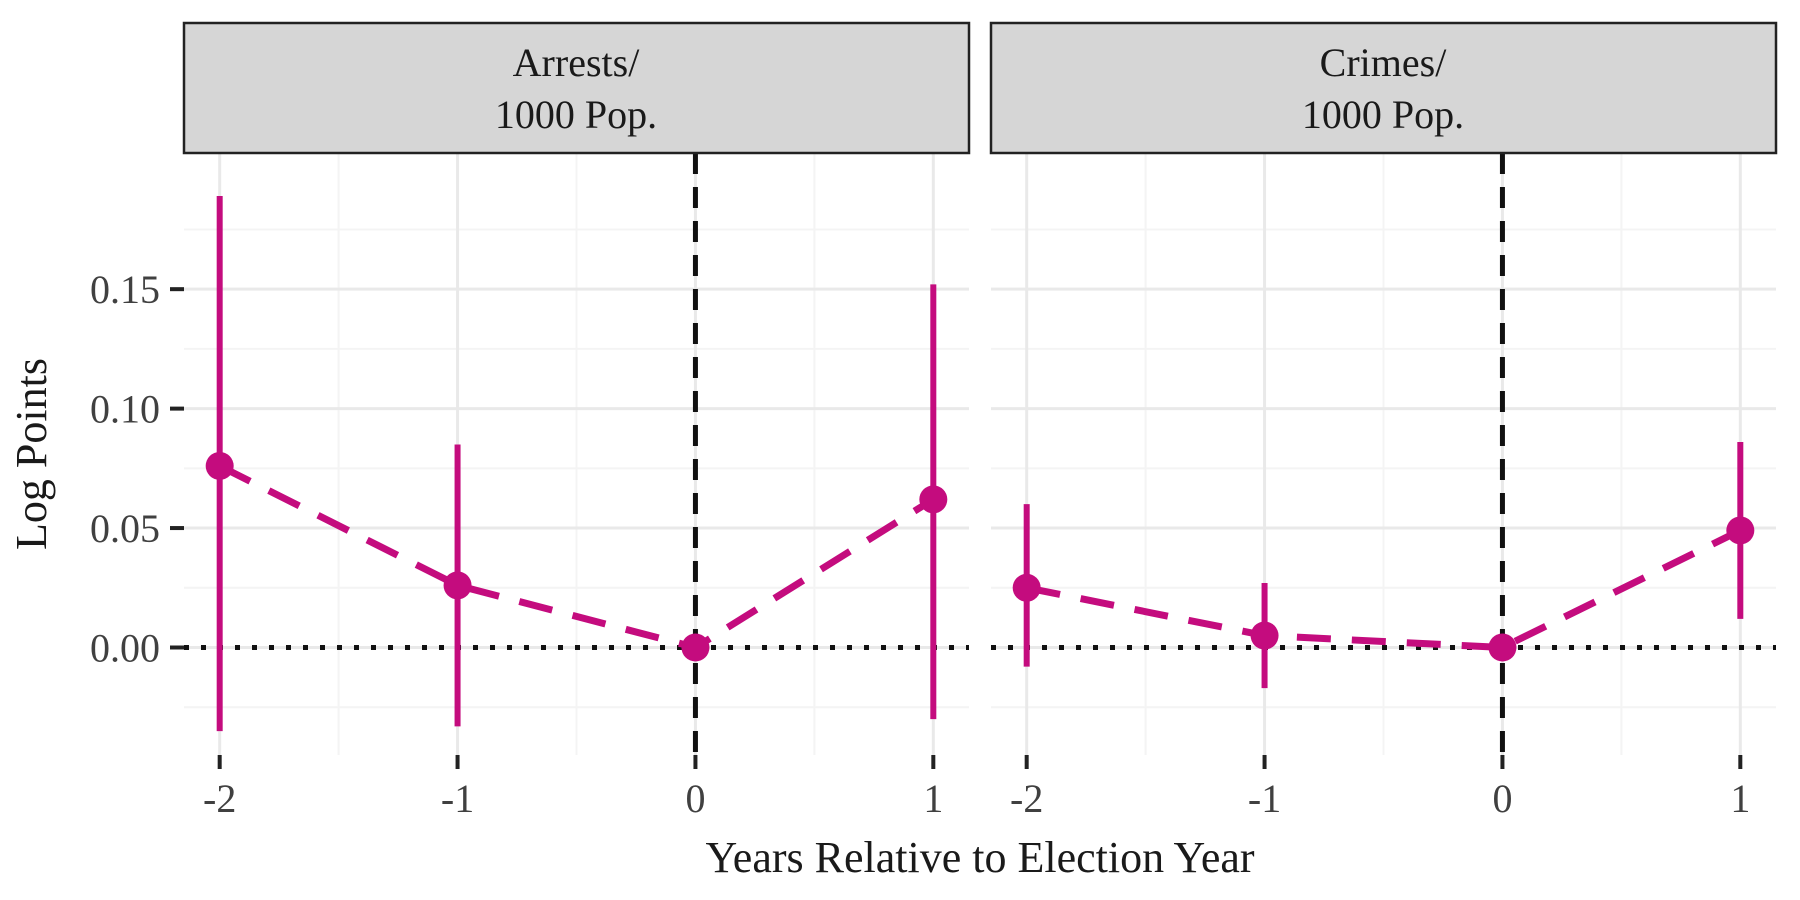  Describe the element at coordinates (125, 409) in the screenshot. I see `y-tick-label: 0.10` at that location.